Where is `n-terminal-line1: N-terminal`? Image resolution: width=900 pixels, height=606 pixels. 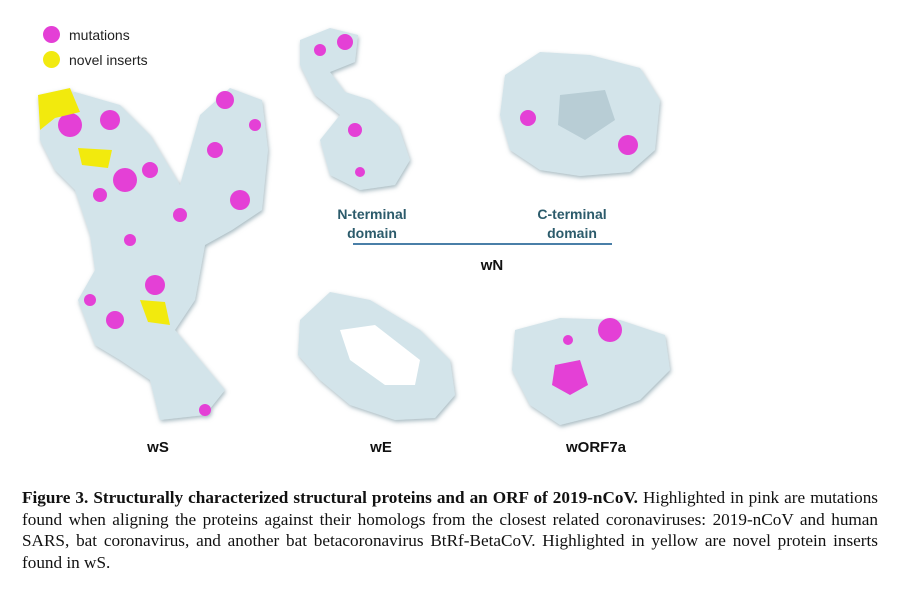
n-terminal-line1: N-terminal is located at coordinates (372, 214).